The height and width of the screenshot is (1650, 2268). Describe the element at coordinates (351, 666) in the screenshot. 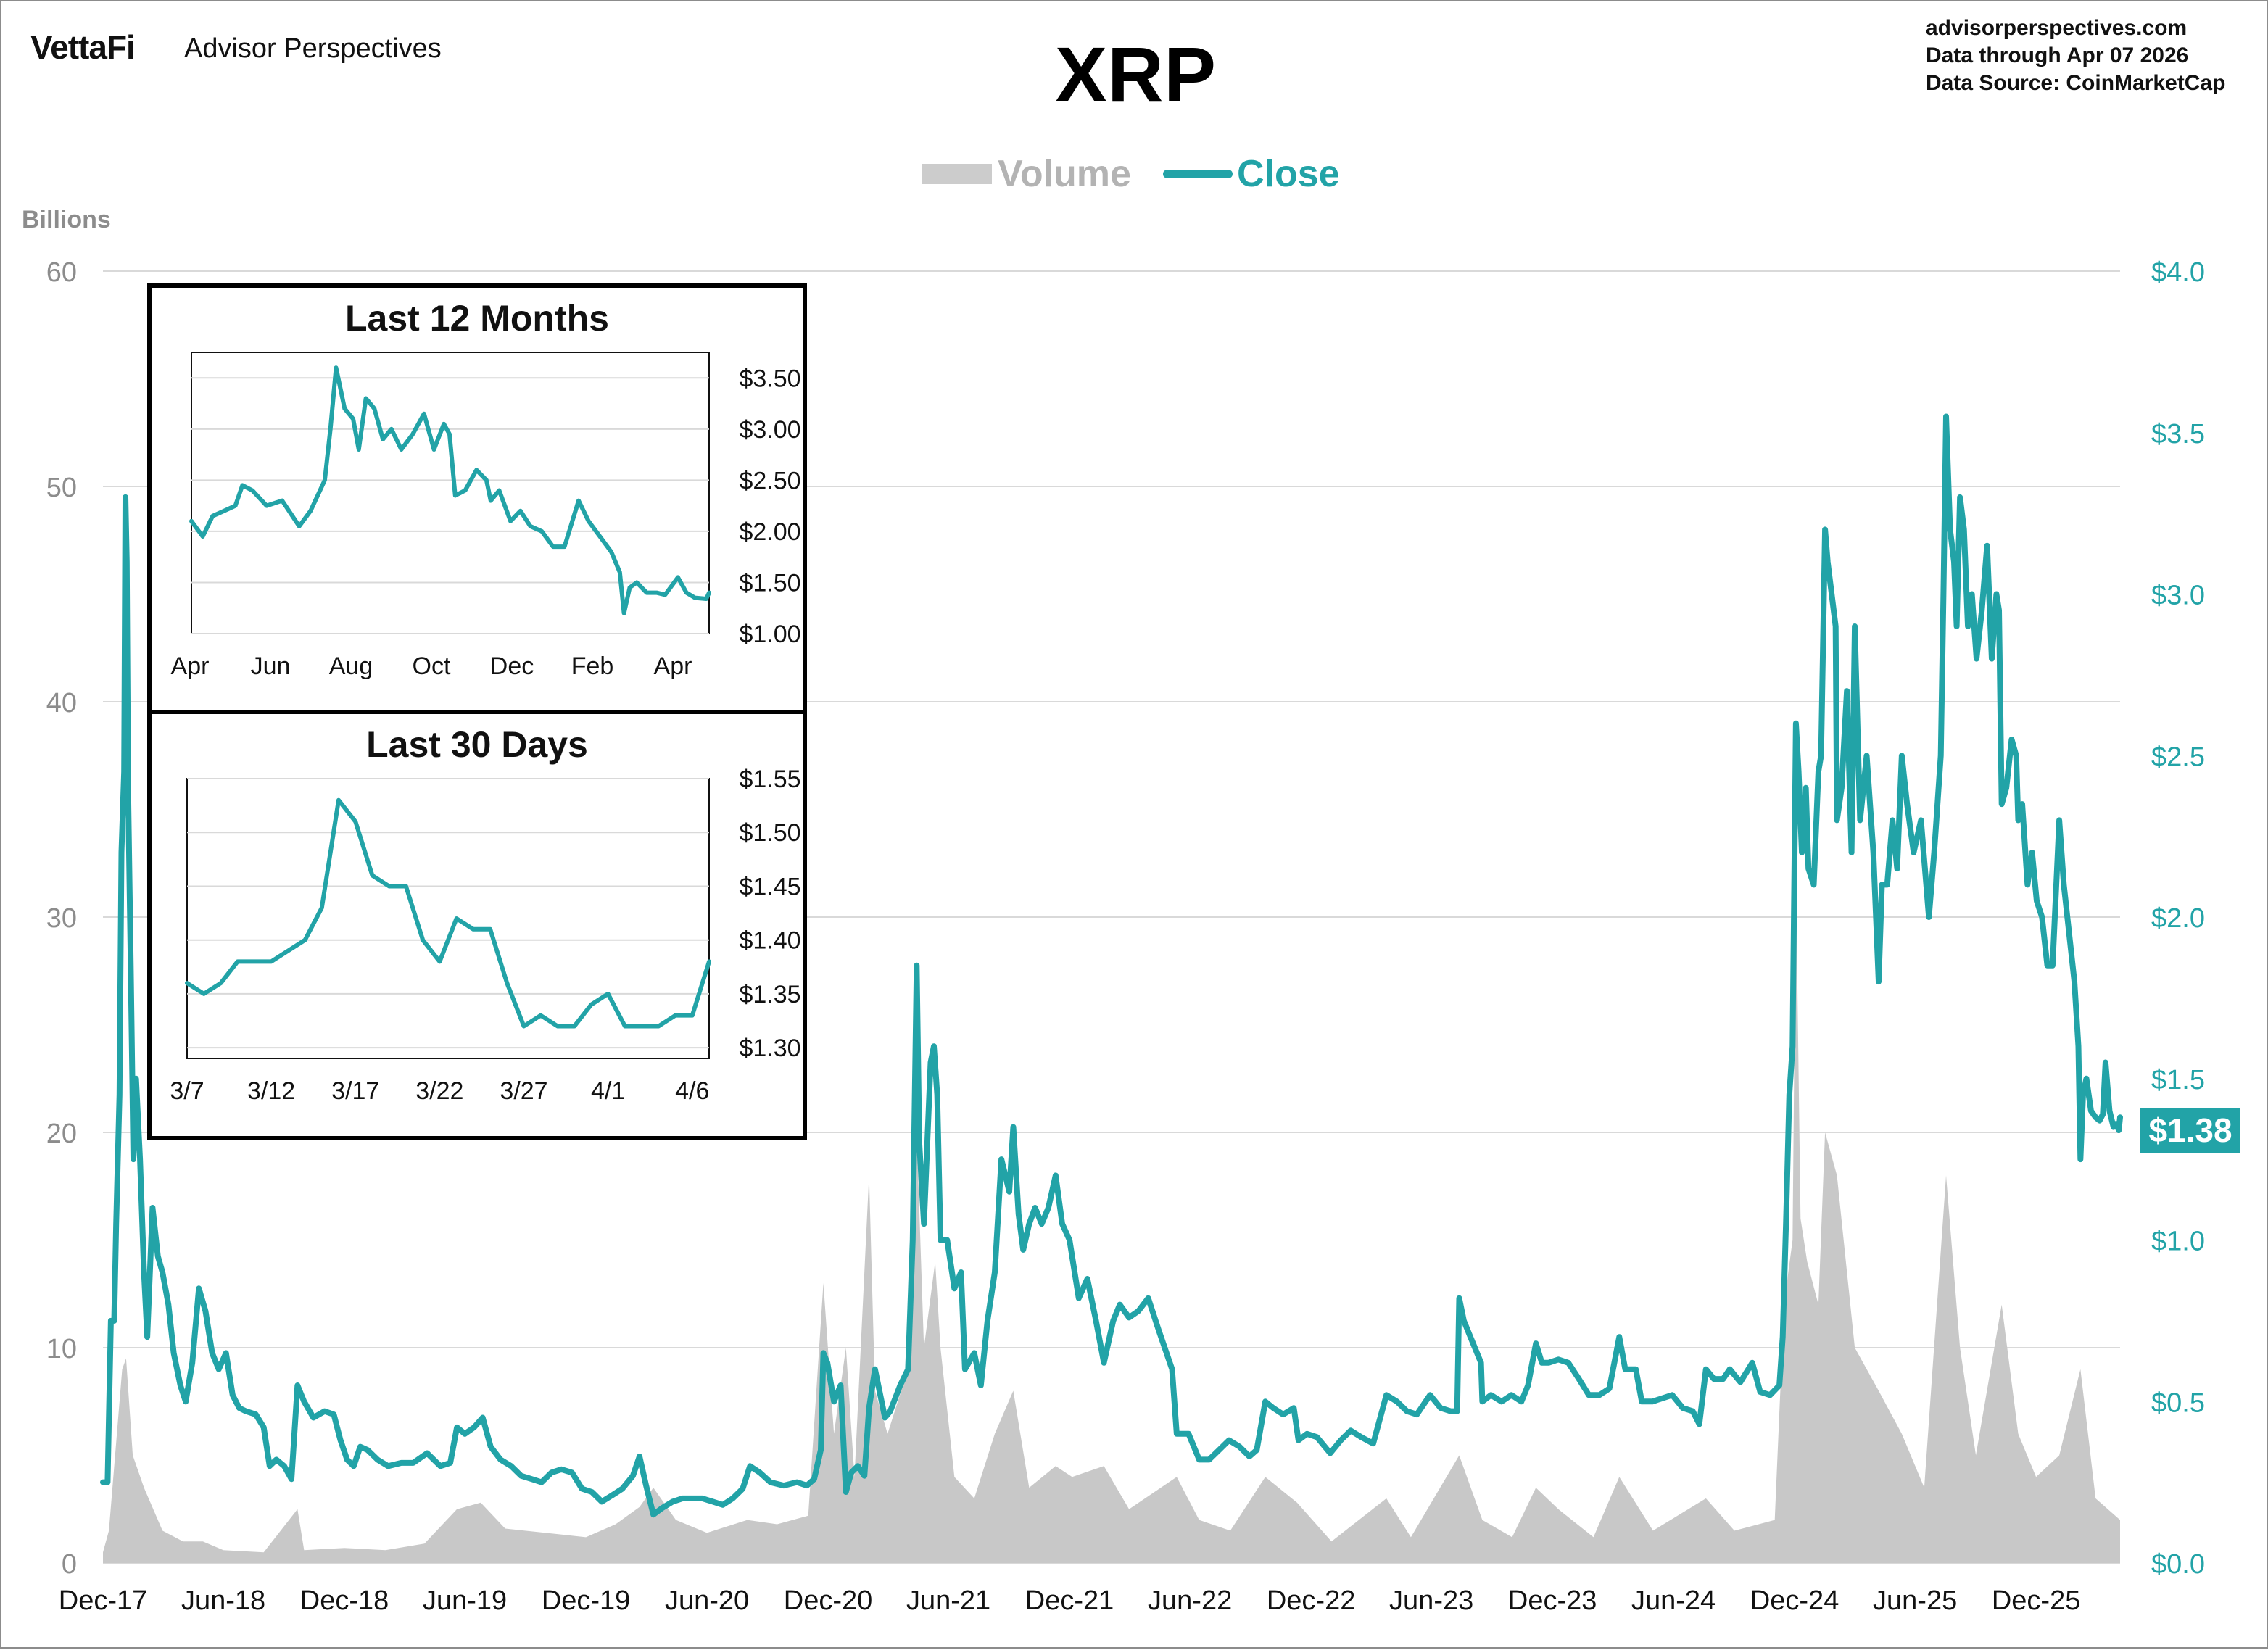

I see `inset-x-tick-label: Aug` at that location.